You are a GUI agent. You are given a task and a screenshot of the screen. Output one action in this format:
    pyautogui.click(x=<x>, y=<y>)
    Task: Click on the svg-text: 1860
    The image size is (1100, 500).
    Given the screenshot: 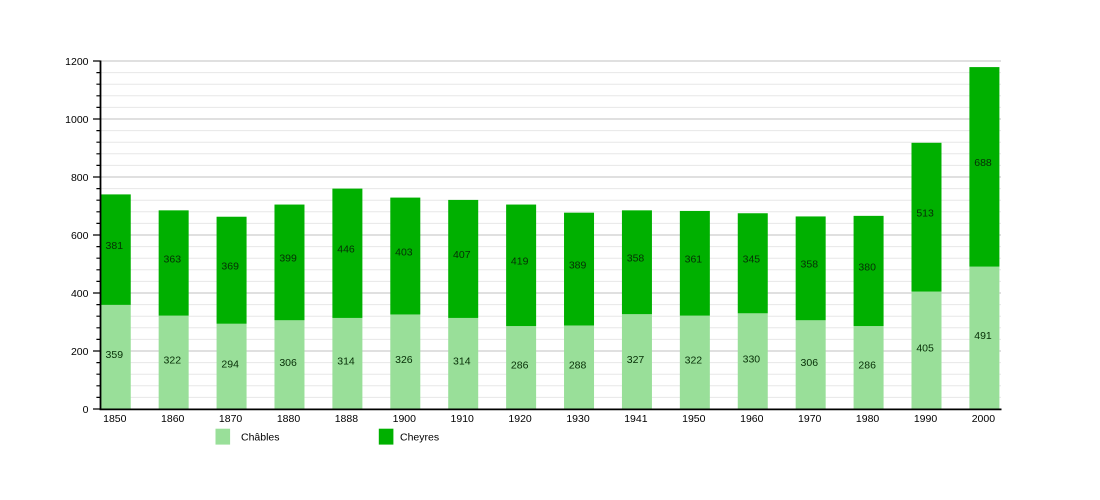 What is the action you would take?
    pyautogui.click(x=173, y=419)
    